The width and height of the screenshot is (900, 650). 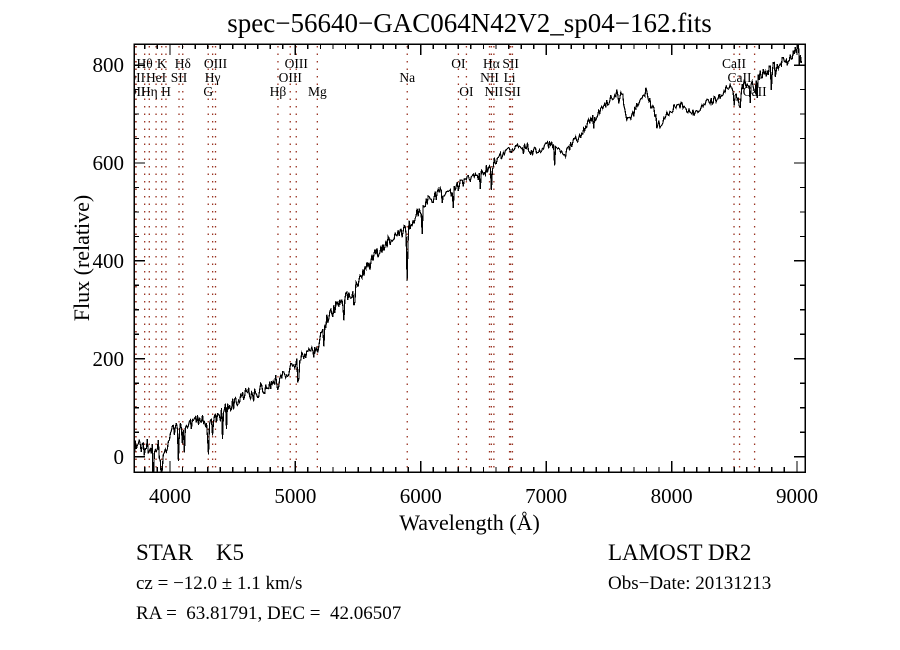 I want to click on x-tick-label: 6000, so click(x=421, y=496).